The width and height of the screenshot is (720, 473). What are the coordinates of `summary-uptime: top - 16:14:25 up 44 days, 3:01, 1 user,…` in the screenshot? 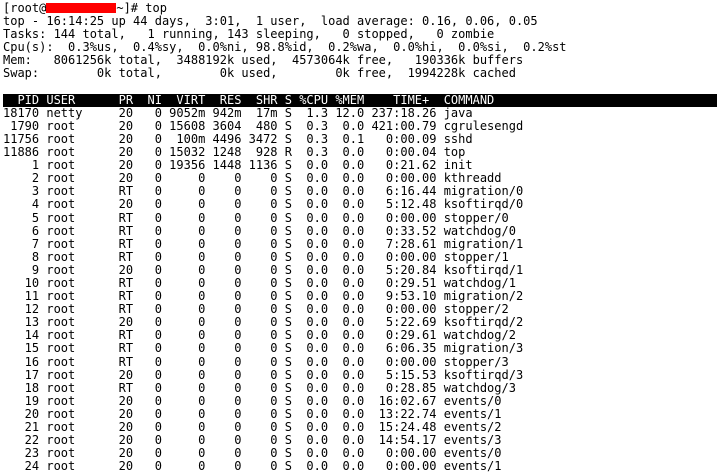 It's located at (270, 22).